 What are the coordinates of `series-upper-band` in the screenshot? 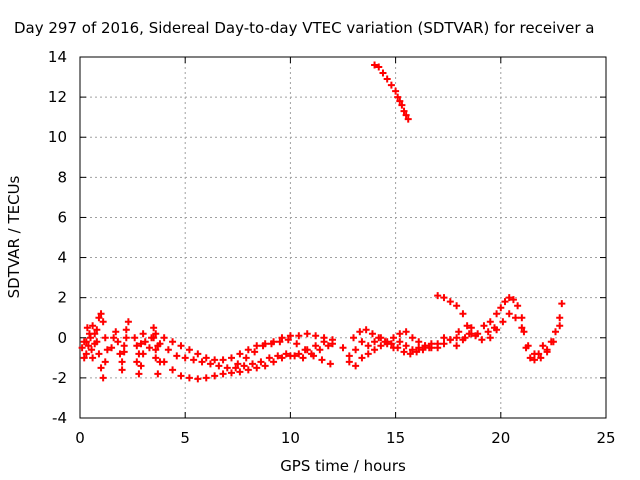 It's located at (248, 347).